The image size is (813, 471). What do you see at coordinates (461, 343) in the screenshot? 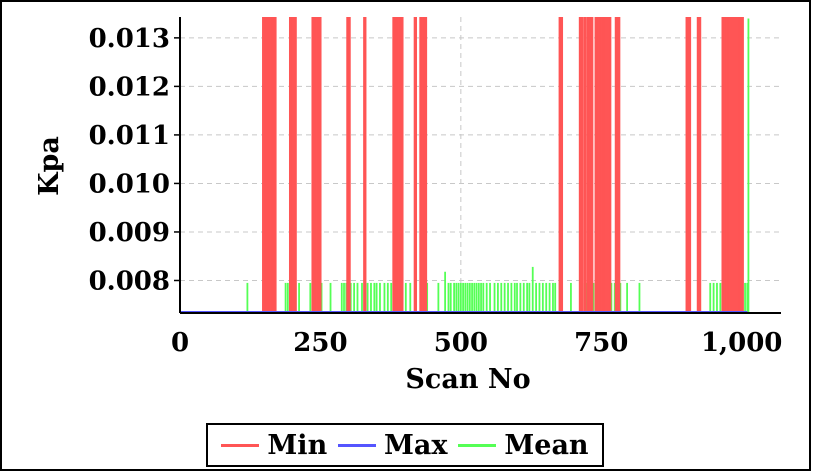
I see `x-tick-label: 500` at bounding box center [461, 343].